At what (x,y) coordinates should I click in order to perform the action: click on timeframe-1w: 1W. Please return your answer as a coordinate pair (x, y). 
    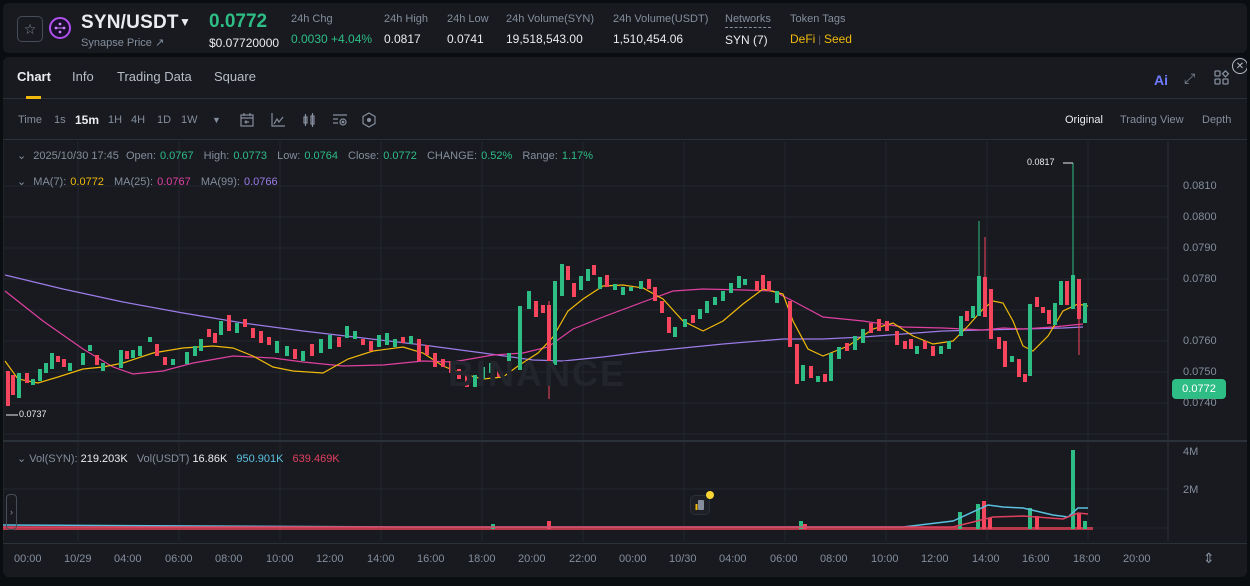
    Looking at the image, I should click on (189, 120).